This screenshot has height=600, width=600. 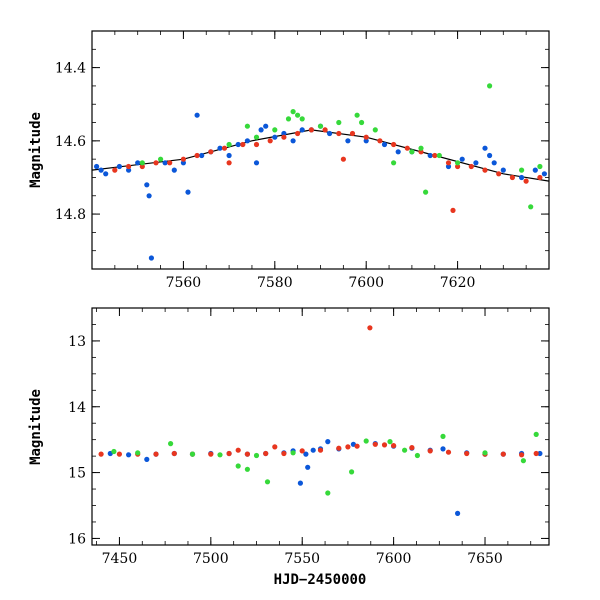 What do you see at coordinates (70, 215) in the screenshot?
I see `top-y-tick-label: 14.8` at bounding box center [70, 215].